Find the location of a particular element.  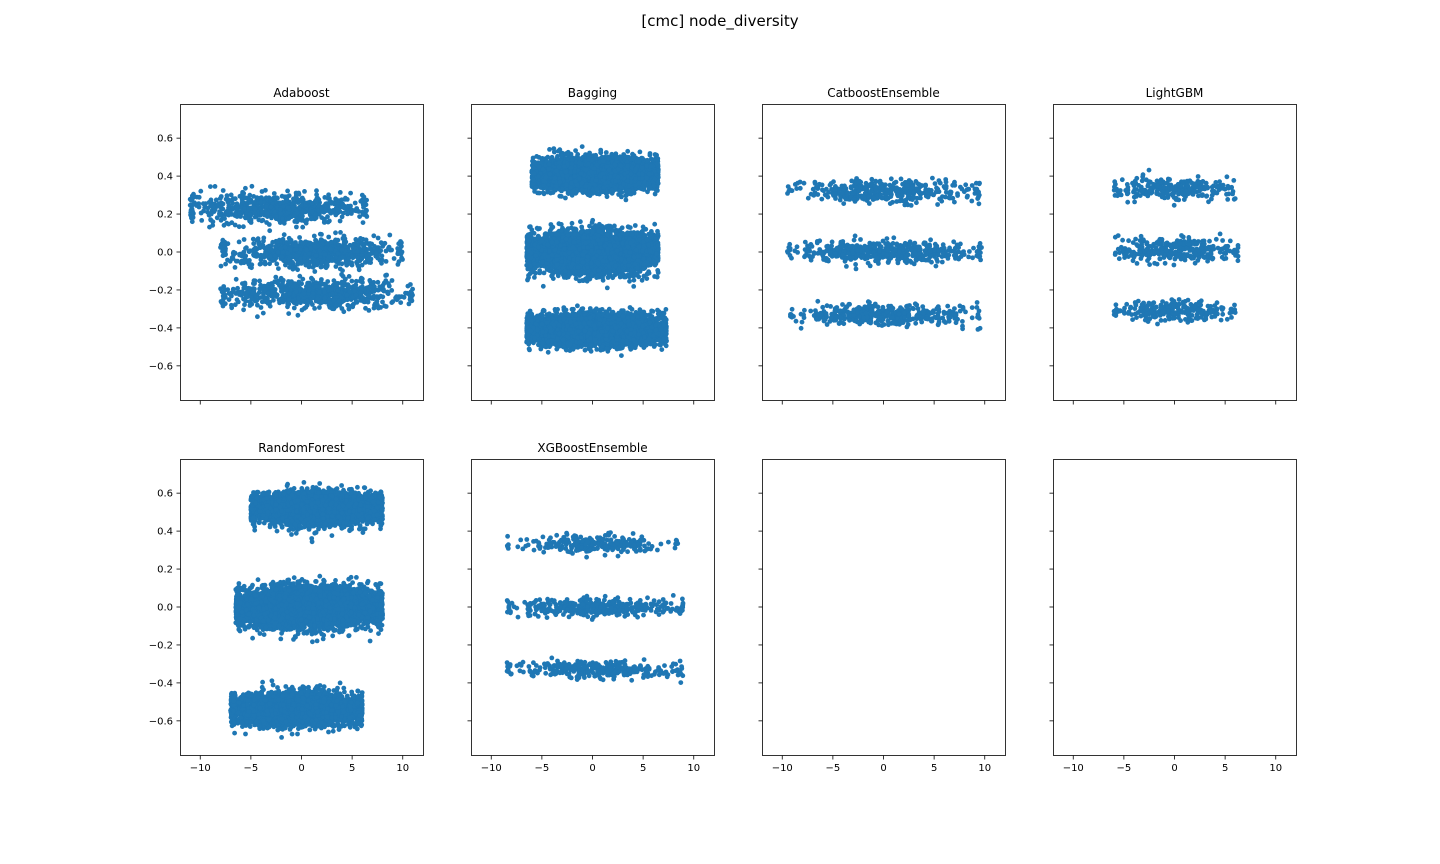

y-tick-label: −0.4 is located at coordinates (161, 328).